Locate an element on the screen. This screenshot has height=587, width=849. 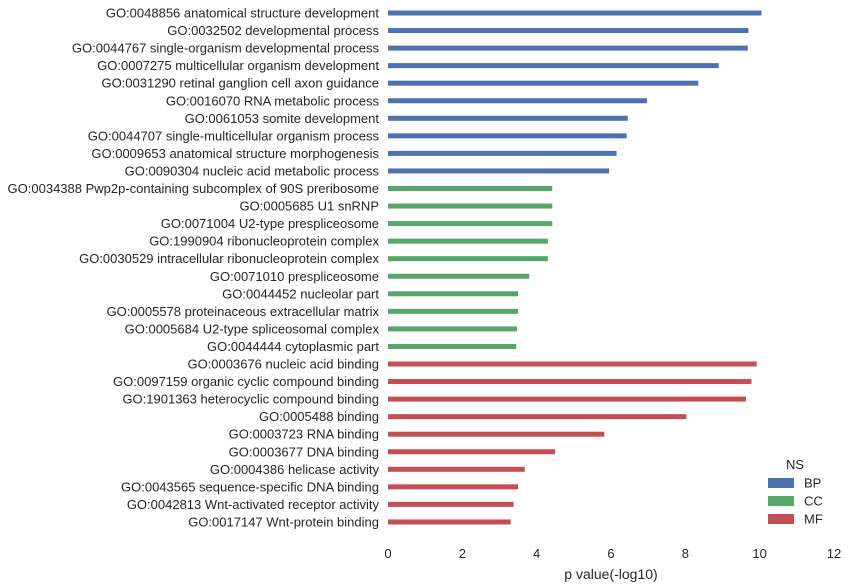
category-label: GO:0017147 Wnt-protein binding is located at coordinates (283, 521).